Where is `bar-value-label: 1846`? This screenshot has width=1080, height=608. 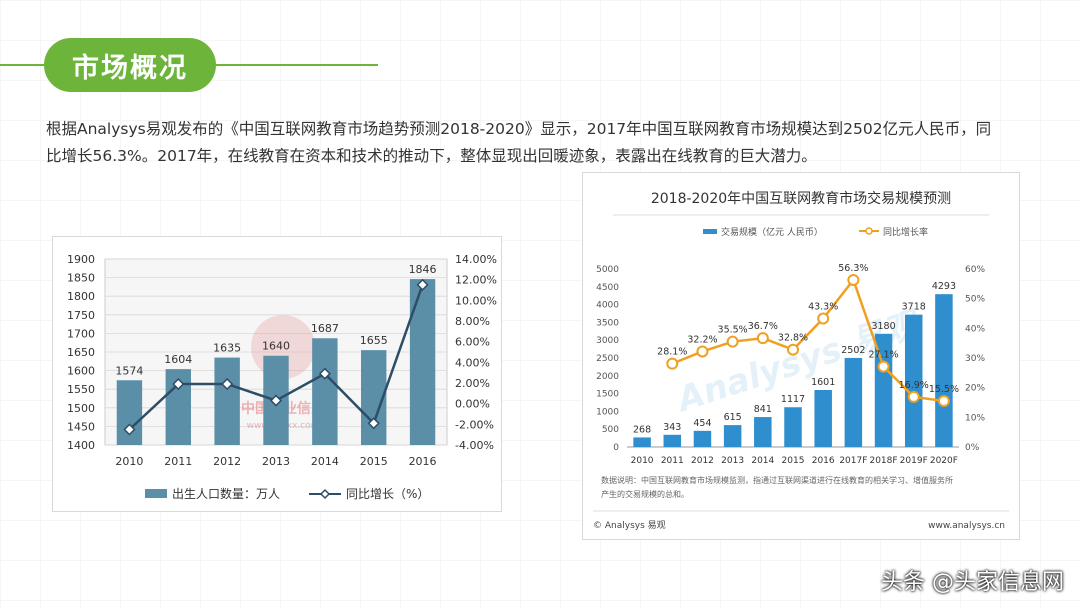 bar-value-label: 1846 is located at coordinates (423, 269).